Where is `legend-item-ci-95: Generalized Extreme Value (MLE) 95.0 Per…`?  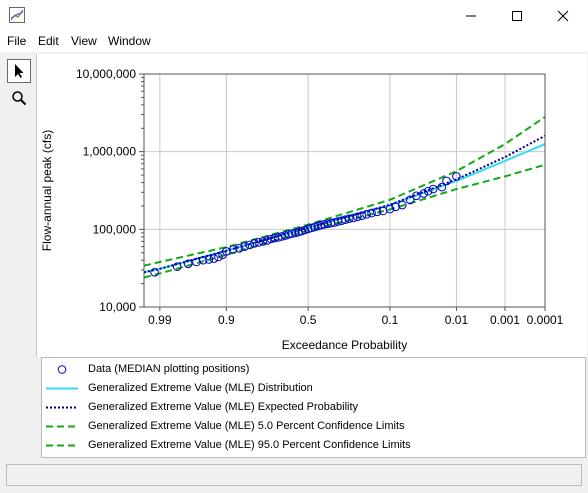 legend-item-ci-95: Generalized Extreme Value (MLE) 95.0 Per… is located at coordinates (312, 445).